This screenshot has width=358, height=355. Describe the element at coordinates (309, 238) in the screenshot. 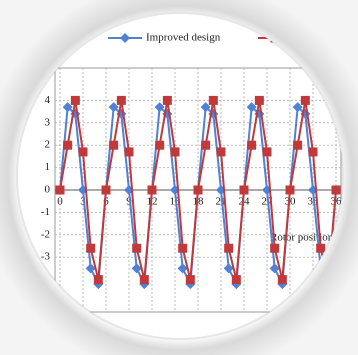

I see `x-axis-label: Rotor position [°]` at that location.